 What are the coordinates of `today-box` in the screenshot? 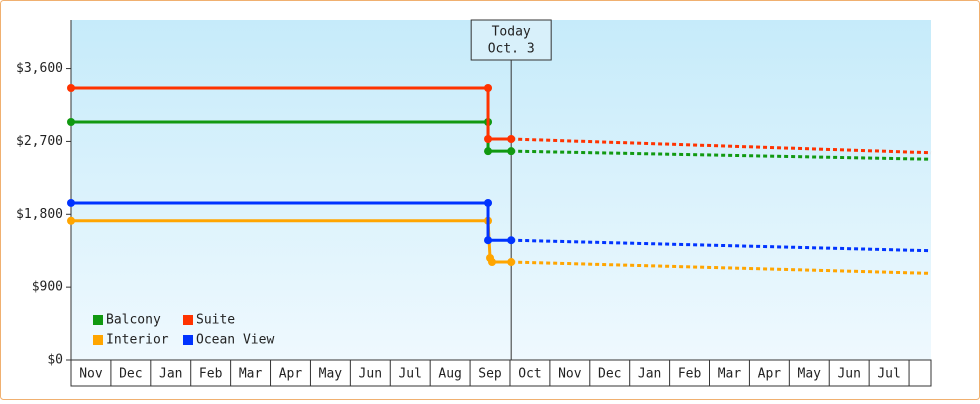 It's located at (511, 40).